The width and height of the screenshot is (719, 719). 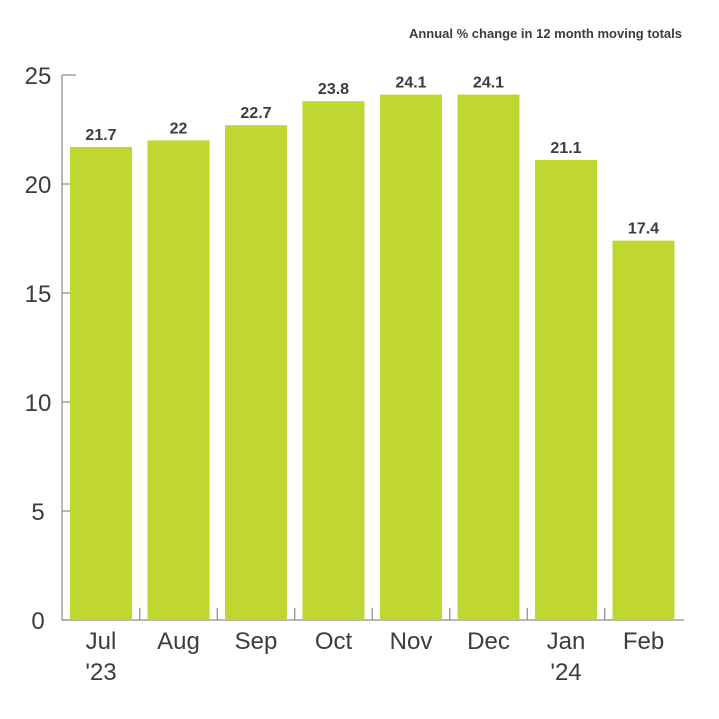 I want to click on y-tick-label: 15, so click(x=38, y=294).